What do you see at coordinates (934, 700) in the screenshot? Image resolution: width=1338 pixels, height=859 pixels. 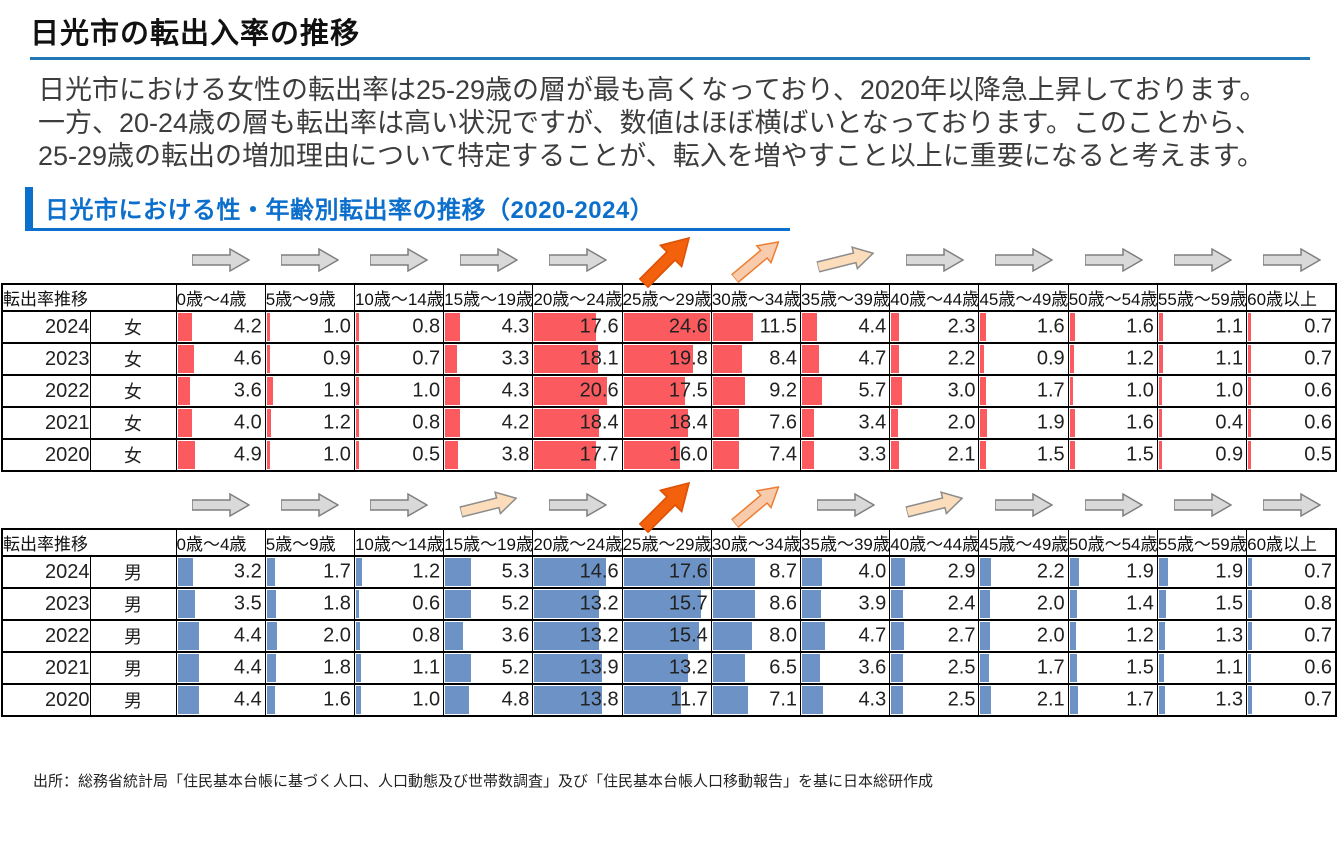 I see `value-cell: 2.5` at bounding box center [934, 700].